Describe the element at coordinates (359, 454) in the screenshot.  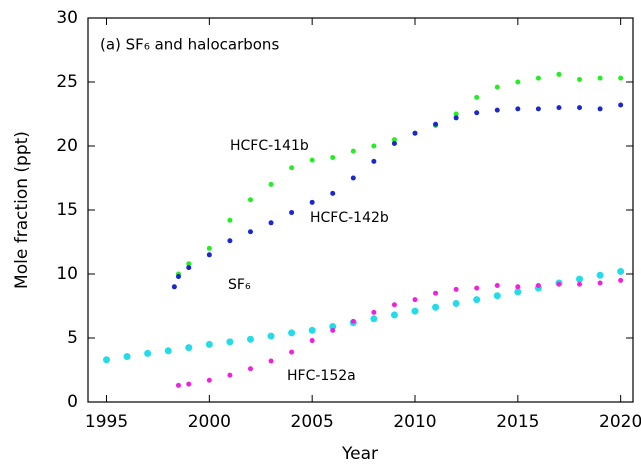
I see `x-axis-label: Year` at that location.